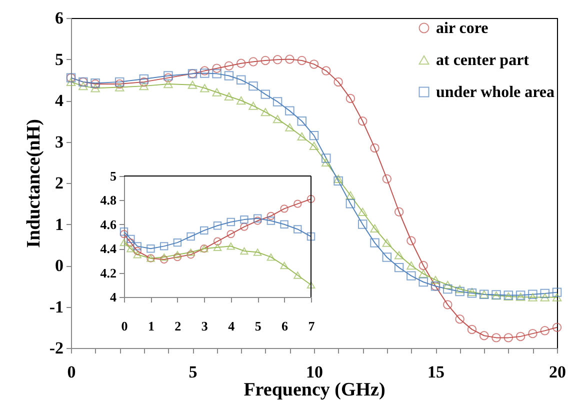 The image size is (571, 412). I want to click on x-tick-label: 7, so click(312, 326).